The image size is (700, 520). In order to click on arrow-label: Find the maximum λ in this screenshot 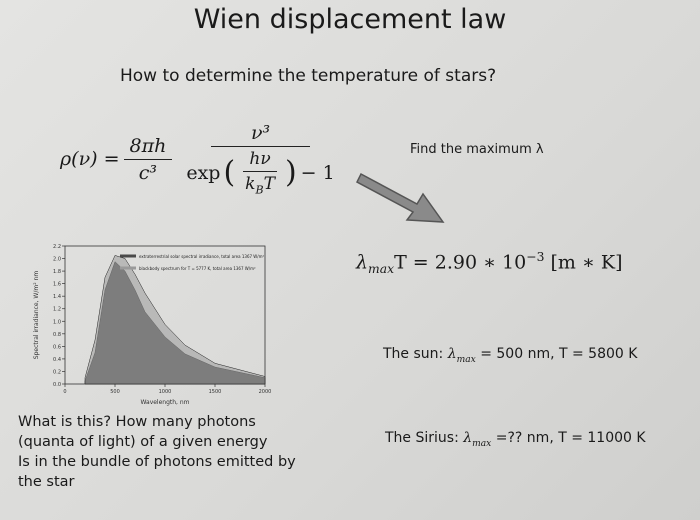, I will do `click(477, 149)`.